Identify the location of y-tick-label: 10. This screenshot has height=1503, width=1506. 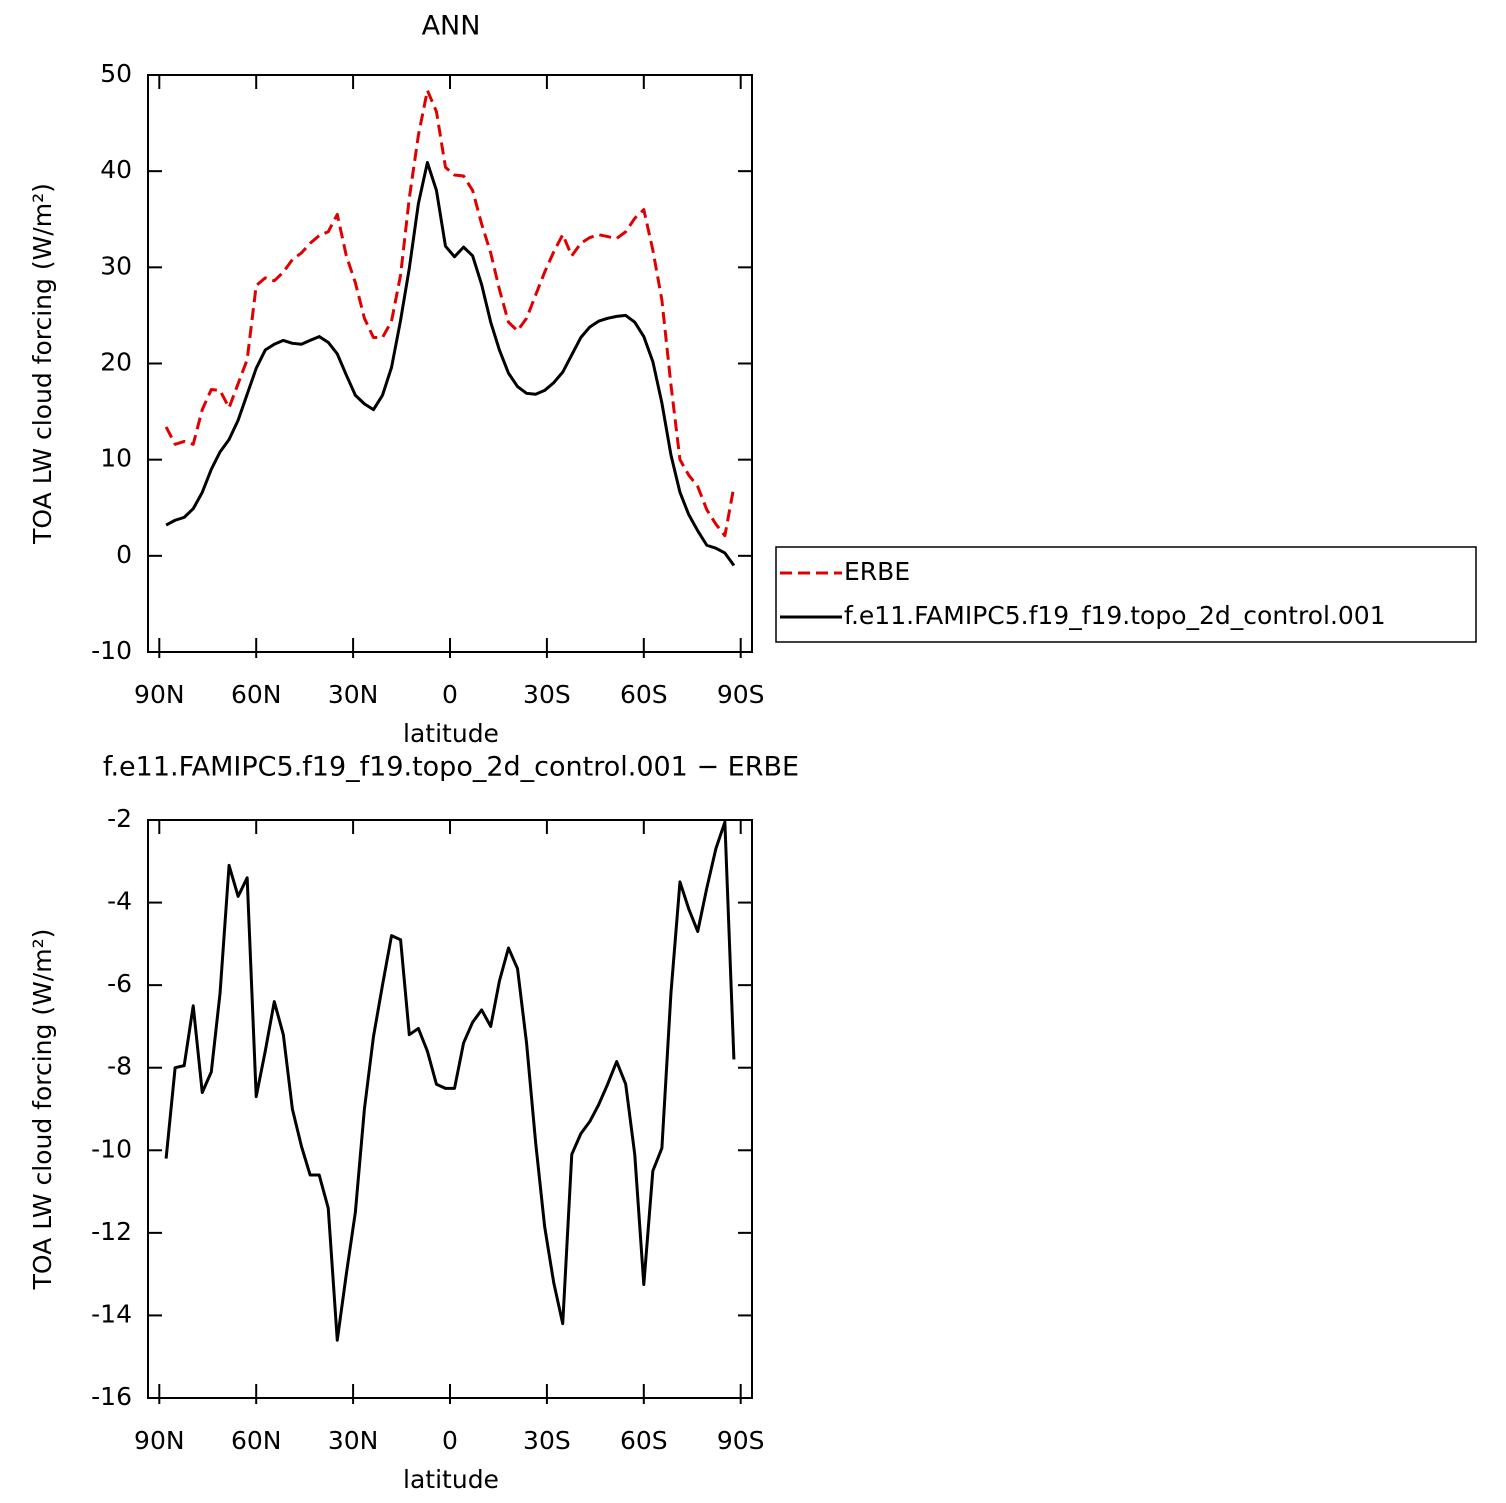
(116, 458).